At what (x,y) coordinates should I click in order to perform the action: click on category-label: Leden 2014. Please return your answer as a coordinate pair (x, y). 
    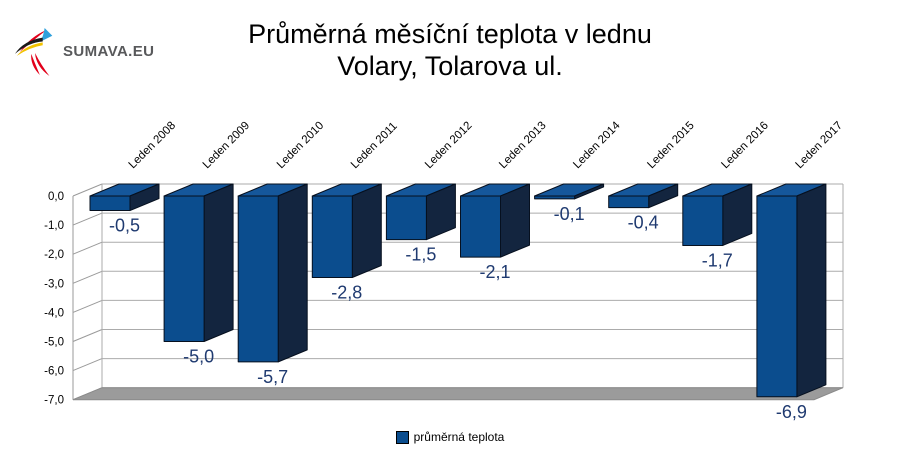
    Looking at the image, I should click on (597, 145).